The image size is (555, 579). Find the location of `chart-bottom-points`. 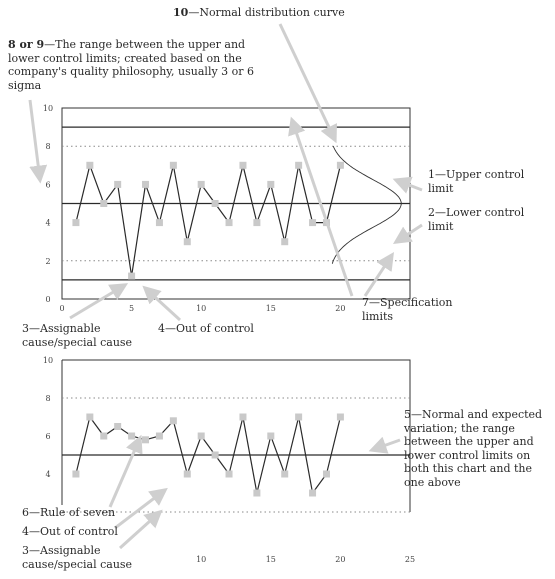

chart-bottom-points is located at coordinates (208, 455).